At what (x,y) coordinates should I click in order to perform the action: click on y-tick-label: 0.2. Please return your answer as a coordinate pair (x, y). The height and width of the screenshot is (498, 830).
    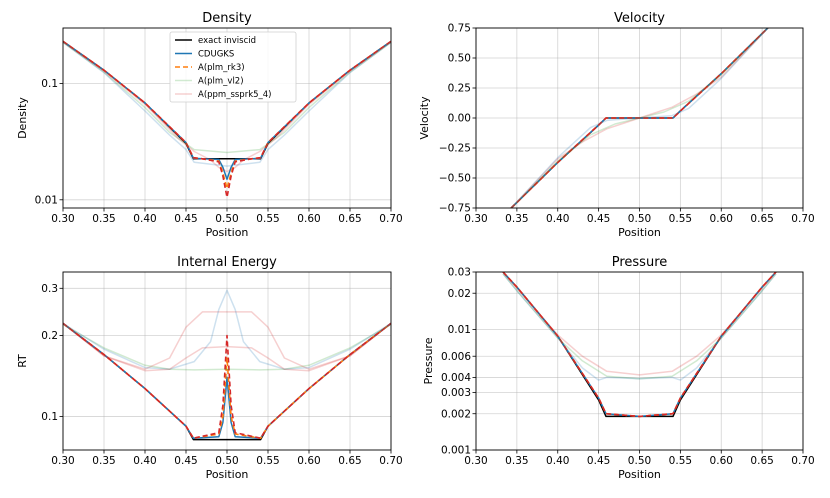
    Looking at the image, I should click on (49, 336).